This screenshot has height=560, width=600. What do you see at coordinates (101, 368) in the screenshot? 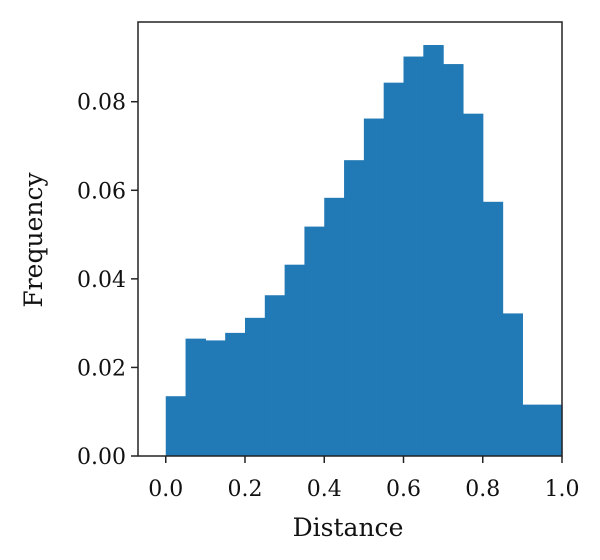
I see `y-tick-label: 0.02` at bounding box center [101, 368].